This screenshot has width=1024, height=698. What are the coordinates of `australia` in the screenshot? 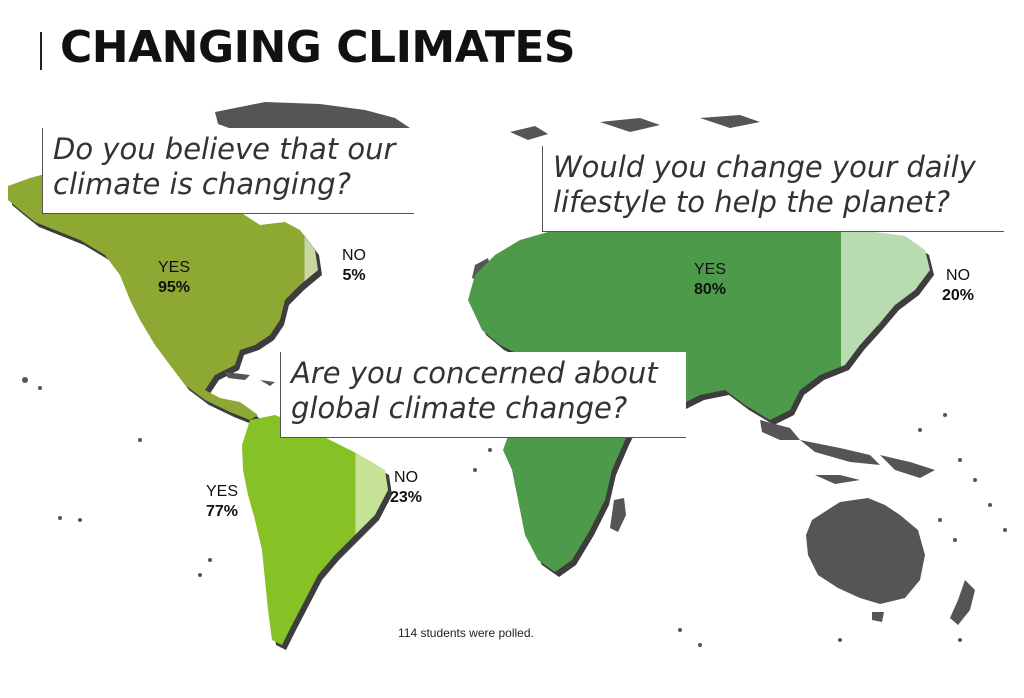 It's located at (865, 551).